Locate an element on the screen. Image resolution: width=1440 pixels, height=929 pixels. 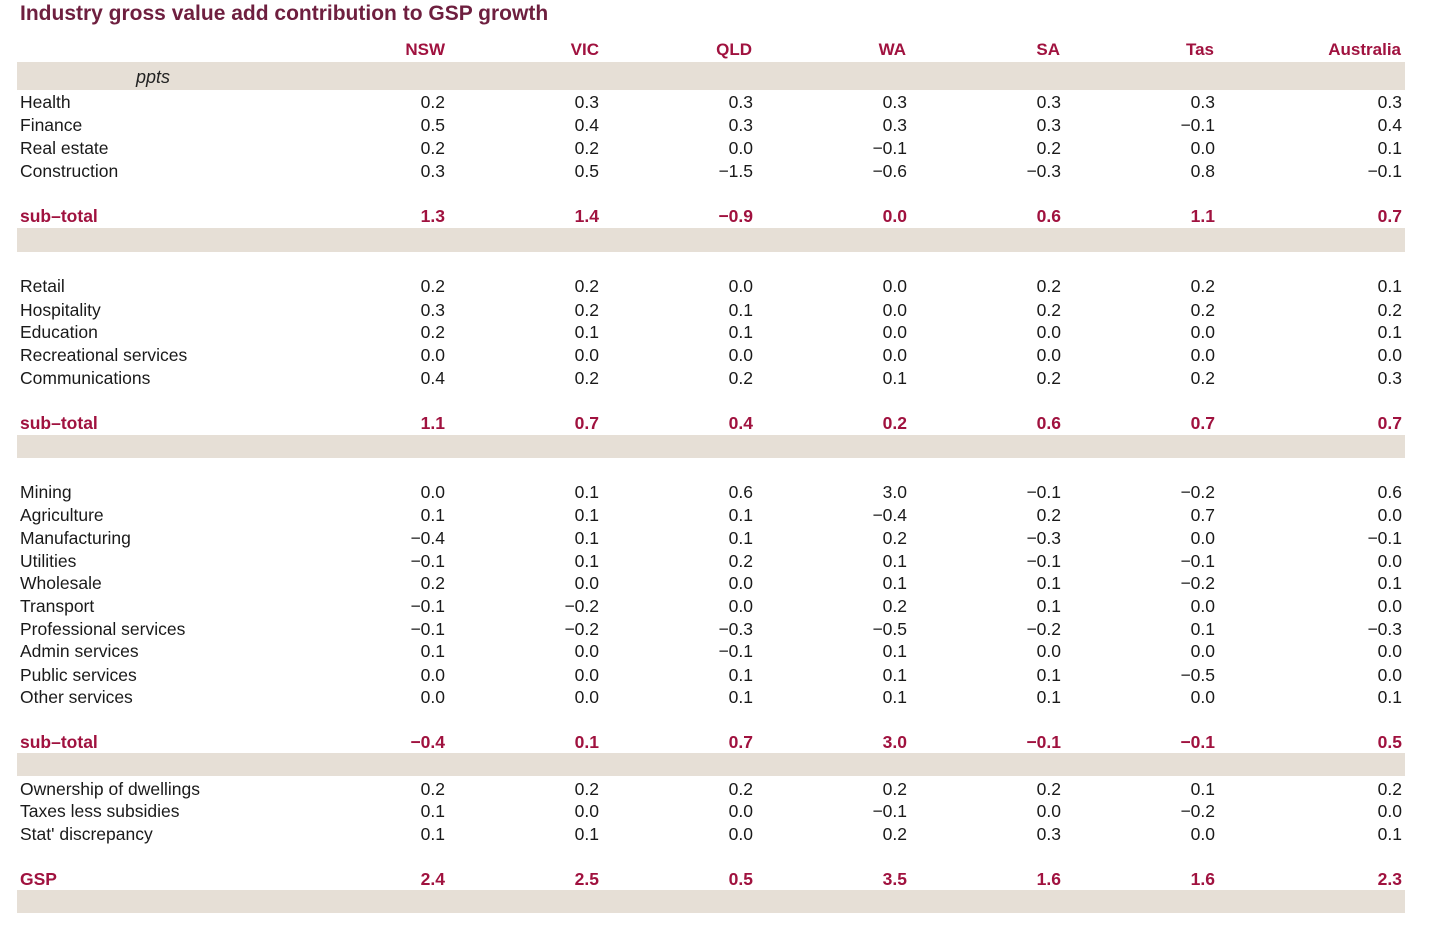
cell-qld: −0.3 is located at coordinates (735, 629).